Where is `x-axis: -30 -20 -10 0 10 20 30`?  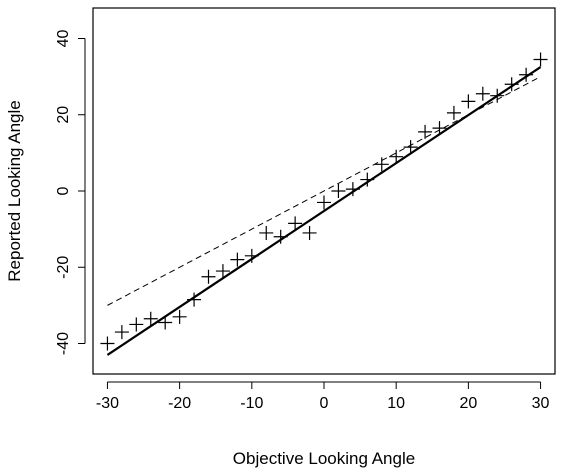 x-axis: -30 -20 -10 0 10 20 30 is located at coordinates (323, 396).